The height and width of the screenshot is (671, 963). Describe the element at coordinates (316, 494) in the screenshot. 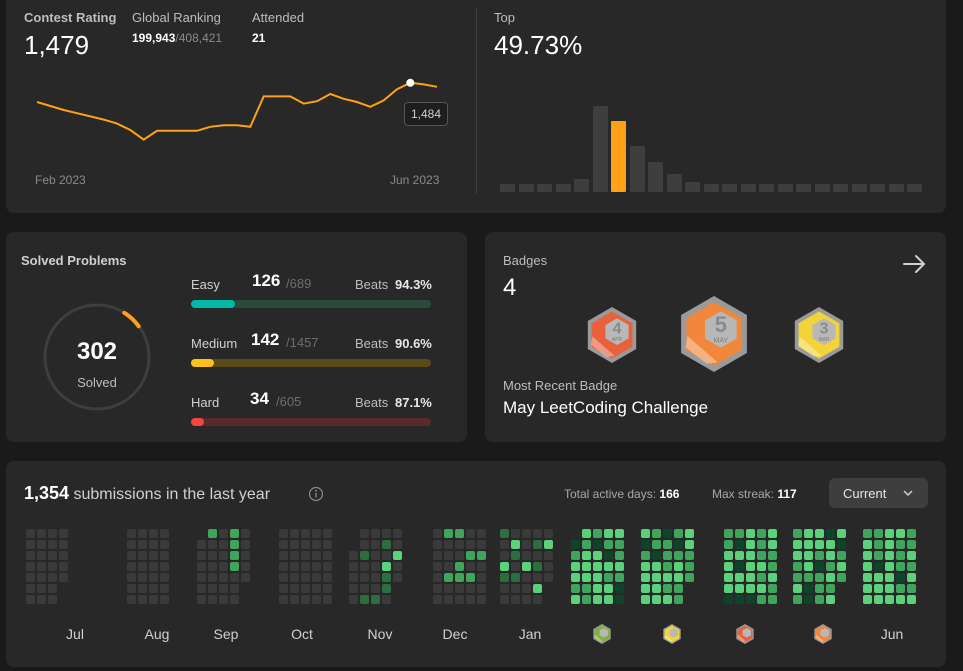

I see `info-icon` at that location.